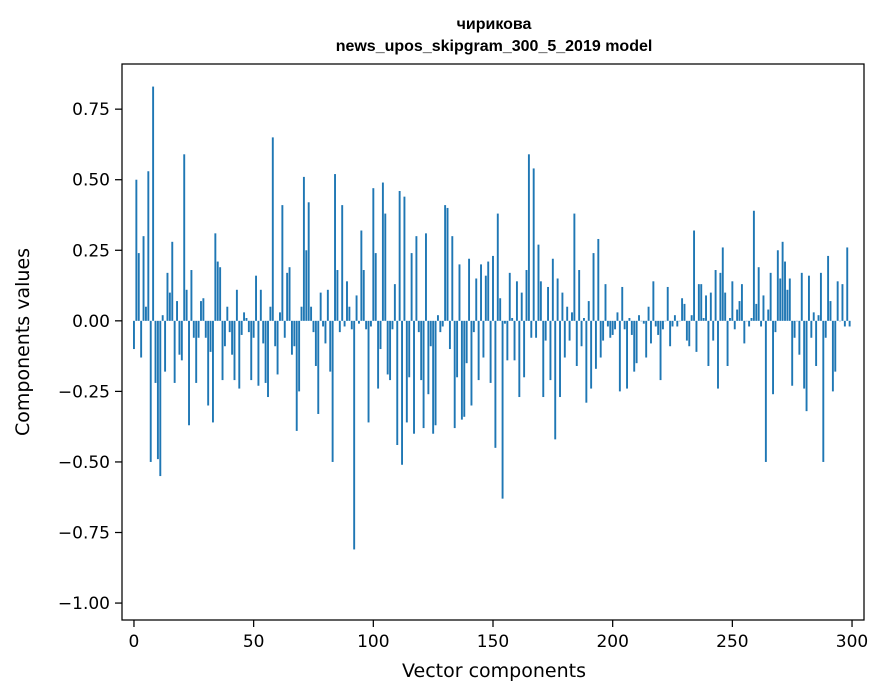  I want to click on y-tick-label: −0.75, so click(84, 534).